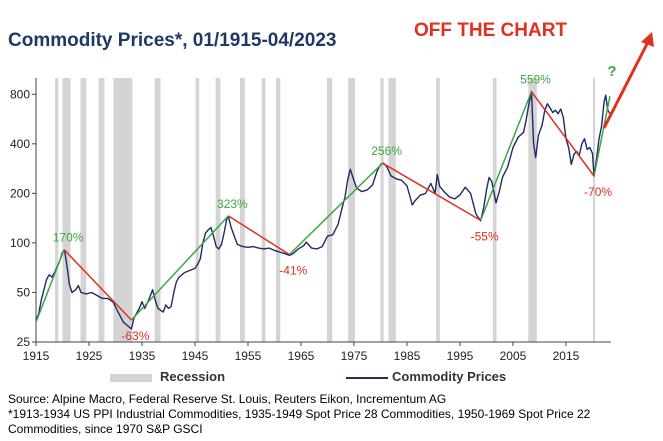 Image resolution: width=663 pixels, height=441 pixels. I want to click on x-tick-label: 1965, so click(301, 356).